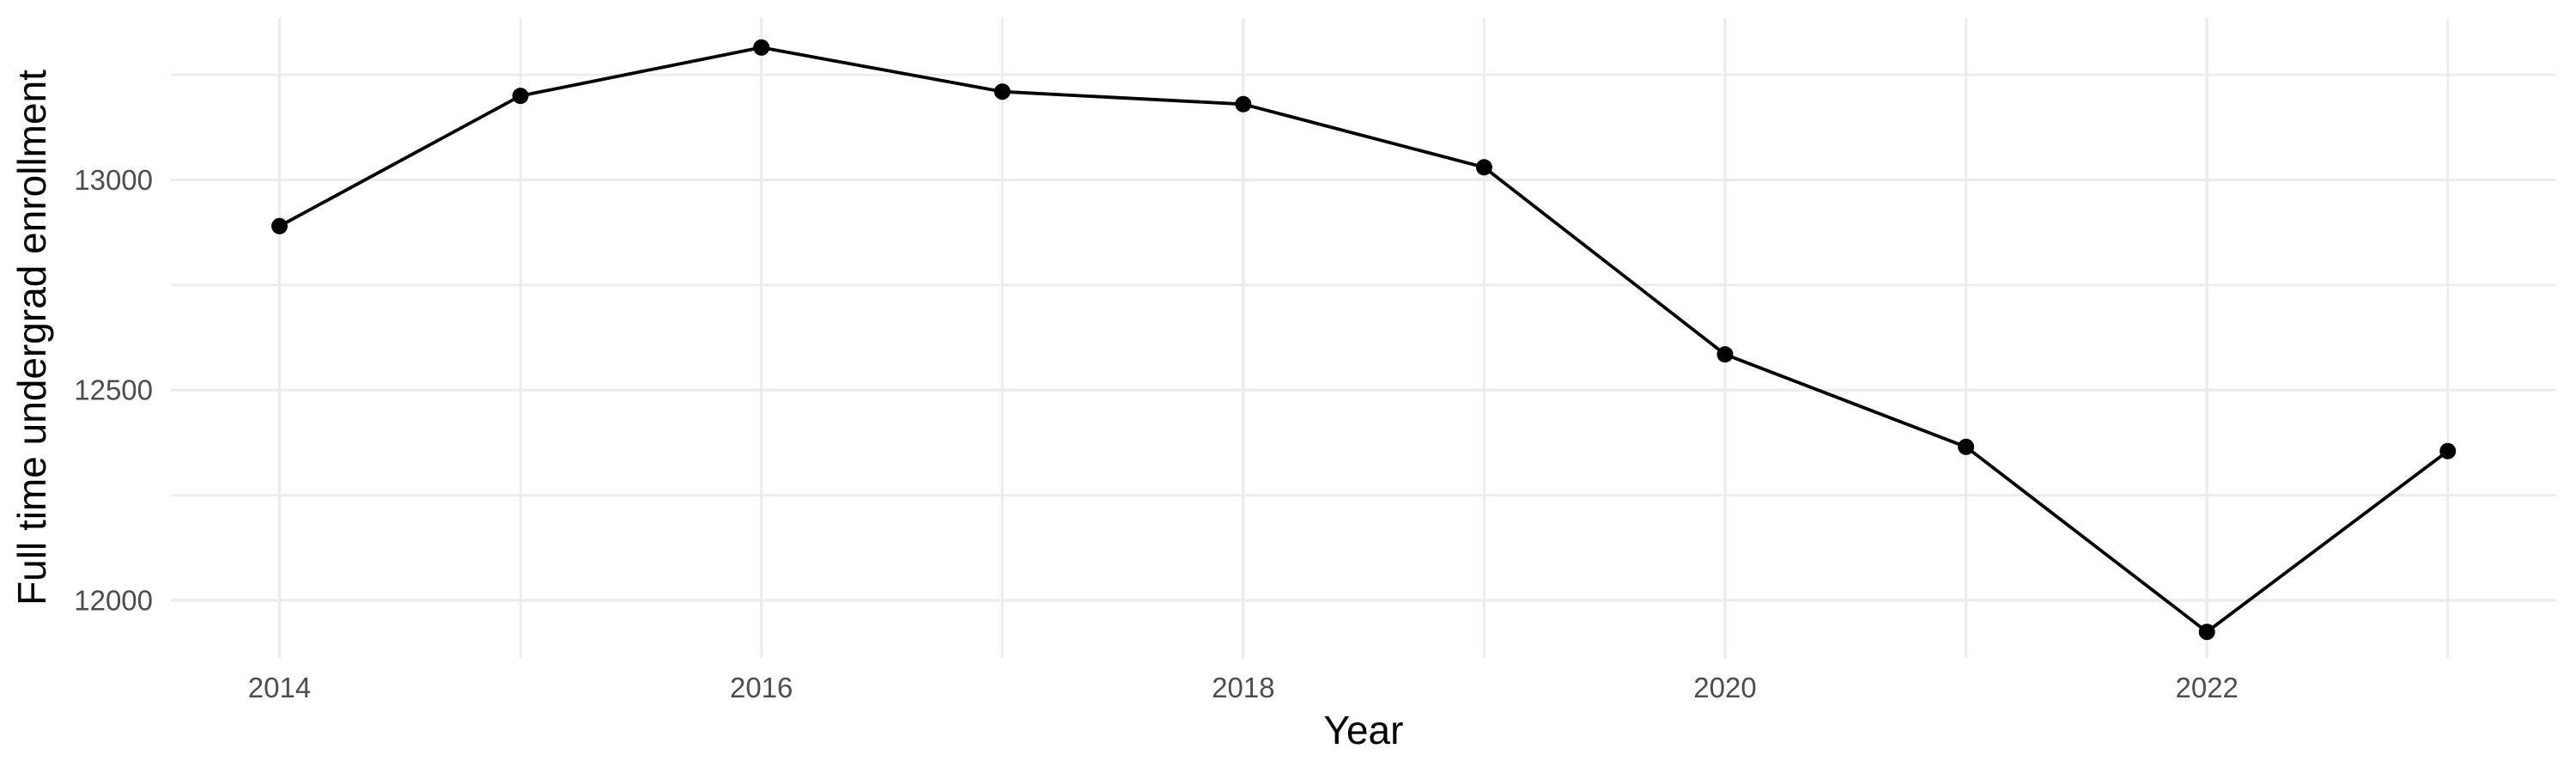 Image resolution: width=2576 pixels, height=773 pixels. I want to click on y-tick-label: 13000, so click(113, 180).